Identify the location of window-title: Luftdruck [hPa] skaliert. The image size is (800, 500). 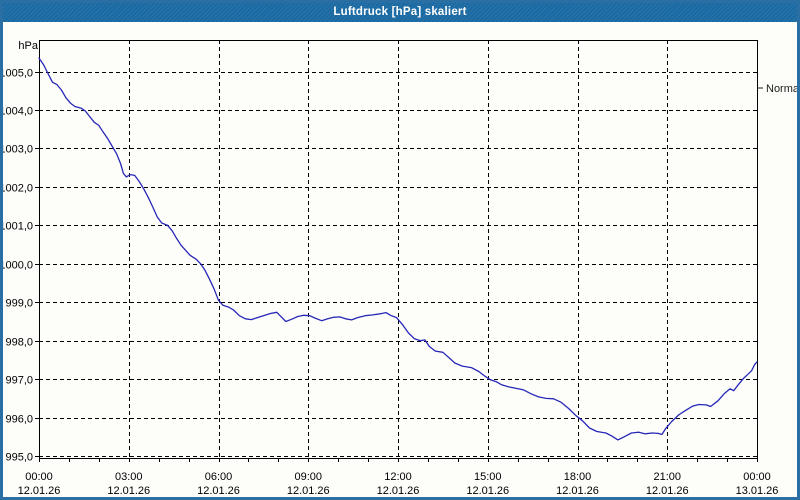
(400, 12).